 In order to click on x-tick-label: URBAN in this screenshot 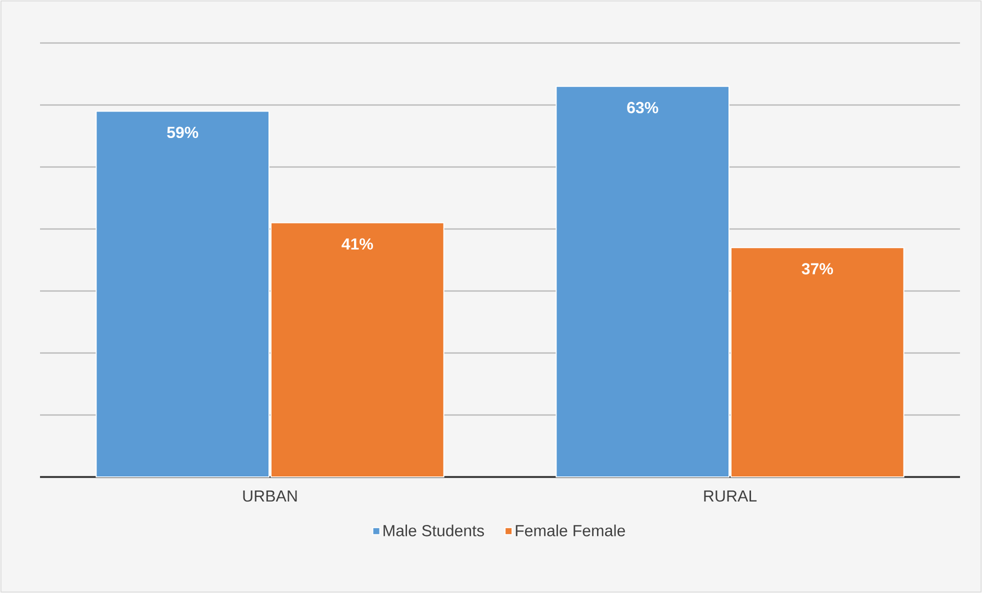, I will do `click(270, 496)`.